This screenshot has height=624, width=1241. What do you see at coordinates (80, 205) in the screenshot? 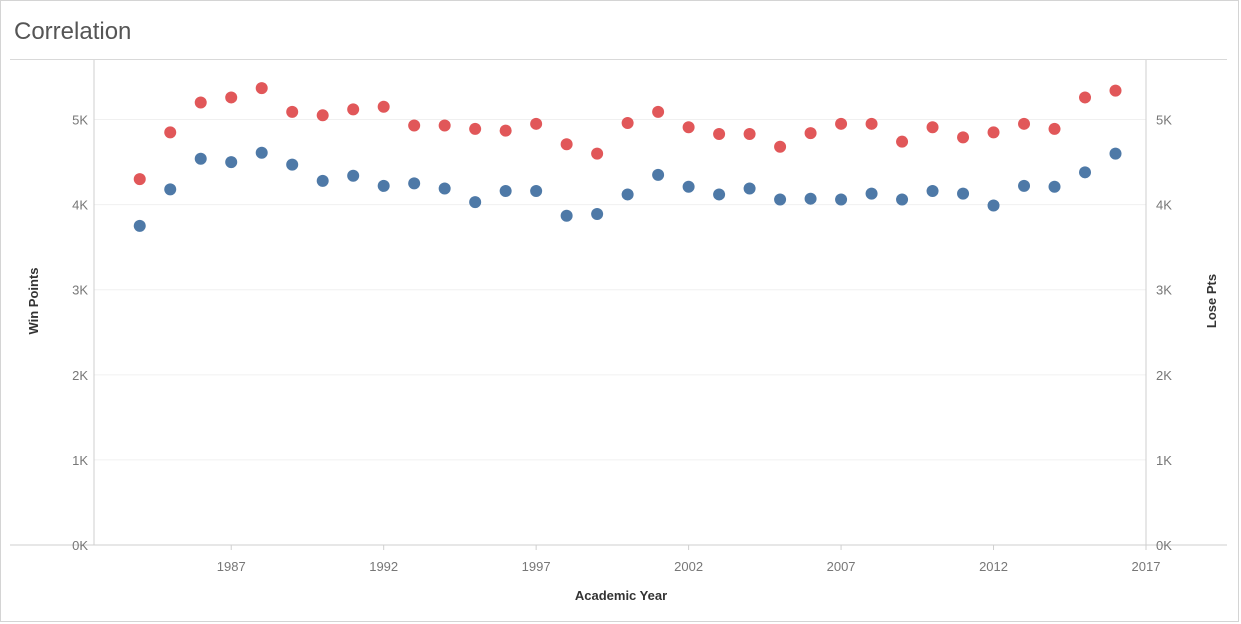
I see `y-tick-label: 4K` at bounding box center [80, 205].